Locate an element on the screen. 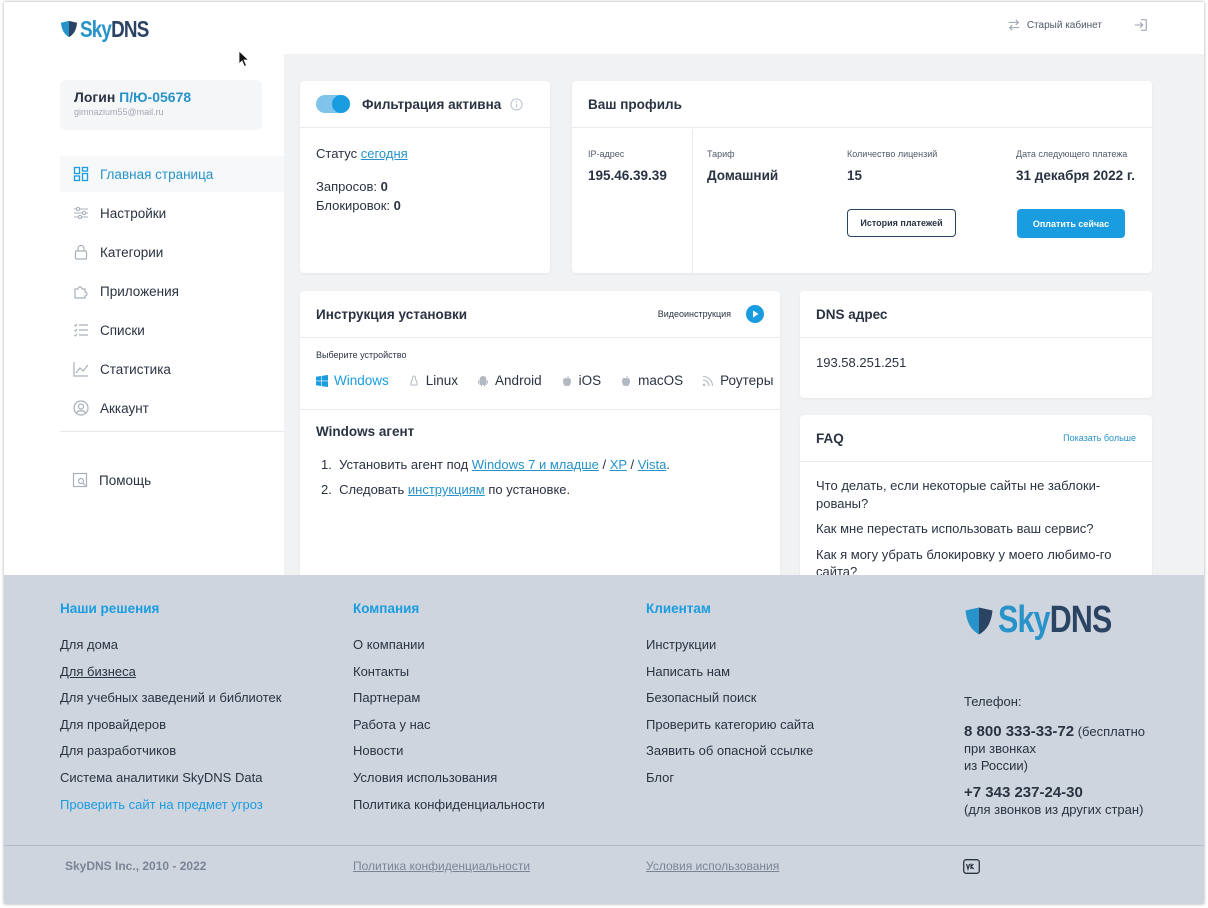  footer-link: Условия использования is located at coordinates (425, 777).